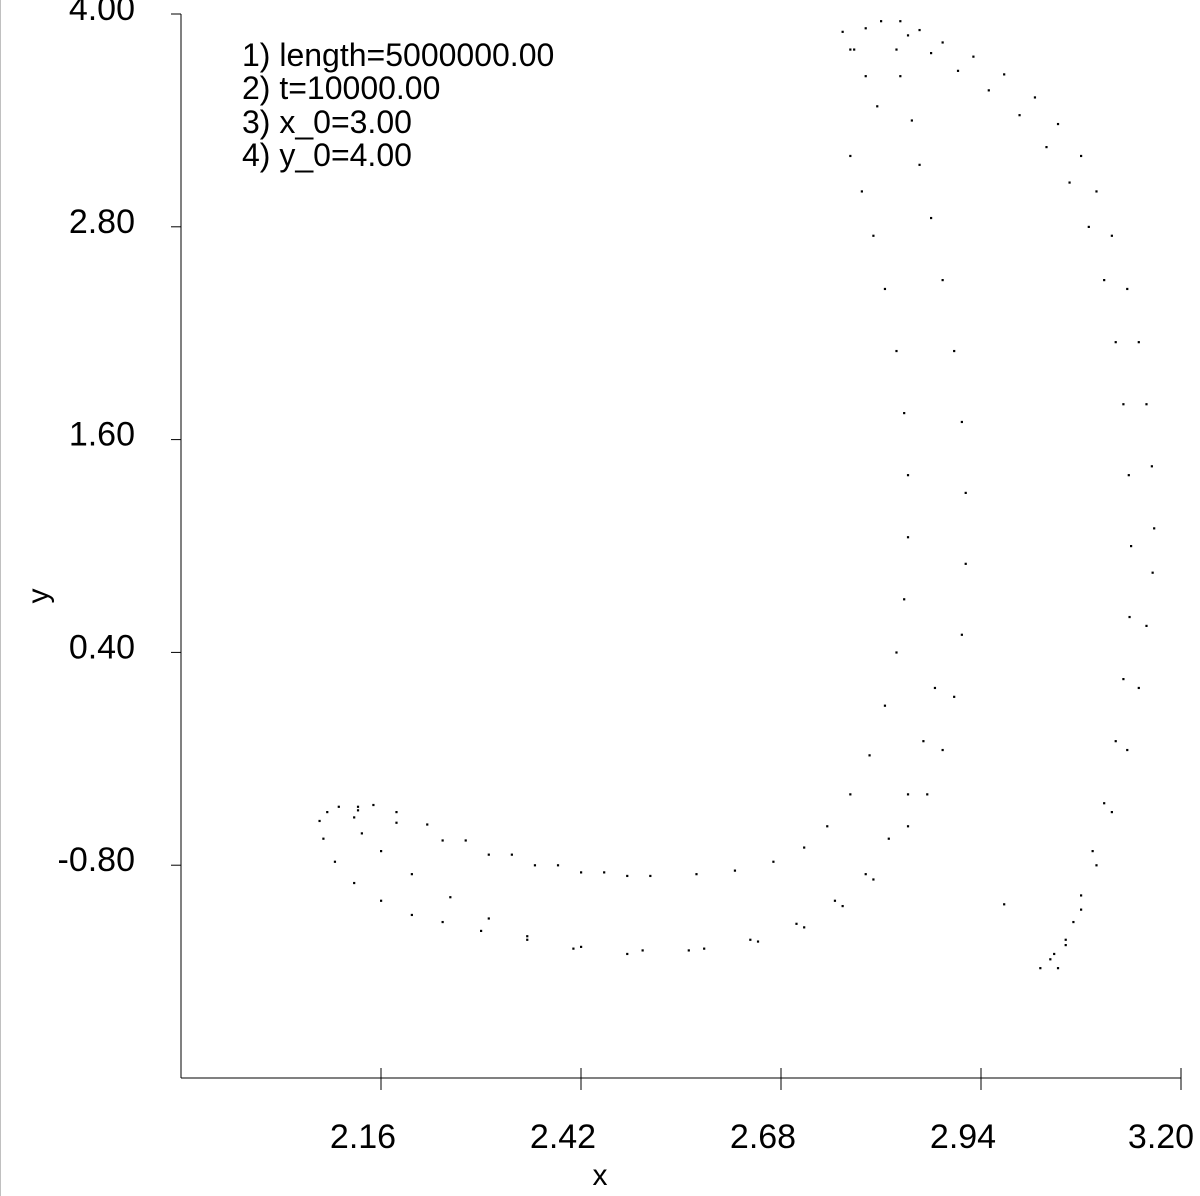 Image resolution: width=1200 pixels, height=1196 pixels. I want to click on y-ticks: 4.00 2.80 1.60 0.40 -0.80, so click(119, 439).